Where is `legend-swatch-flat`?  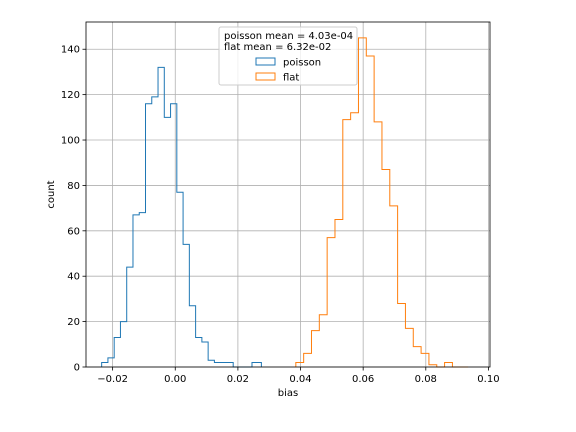
legend-swatch-flat is located at coordinates (265, 76).